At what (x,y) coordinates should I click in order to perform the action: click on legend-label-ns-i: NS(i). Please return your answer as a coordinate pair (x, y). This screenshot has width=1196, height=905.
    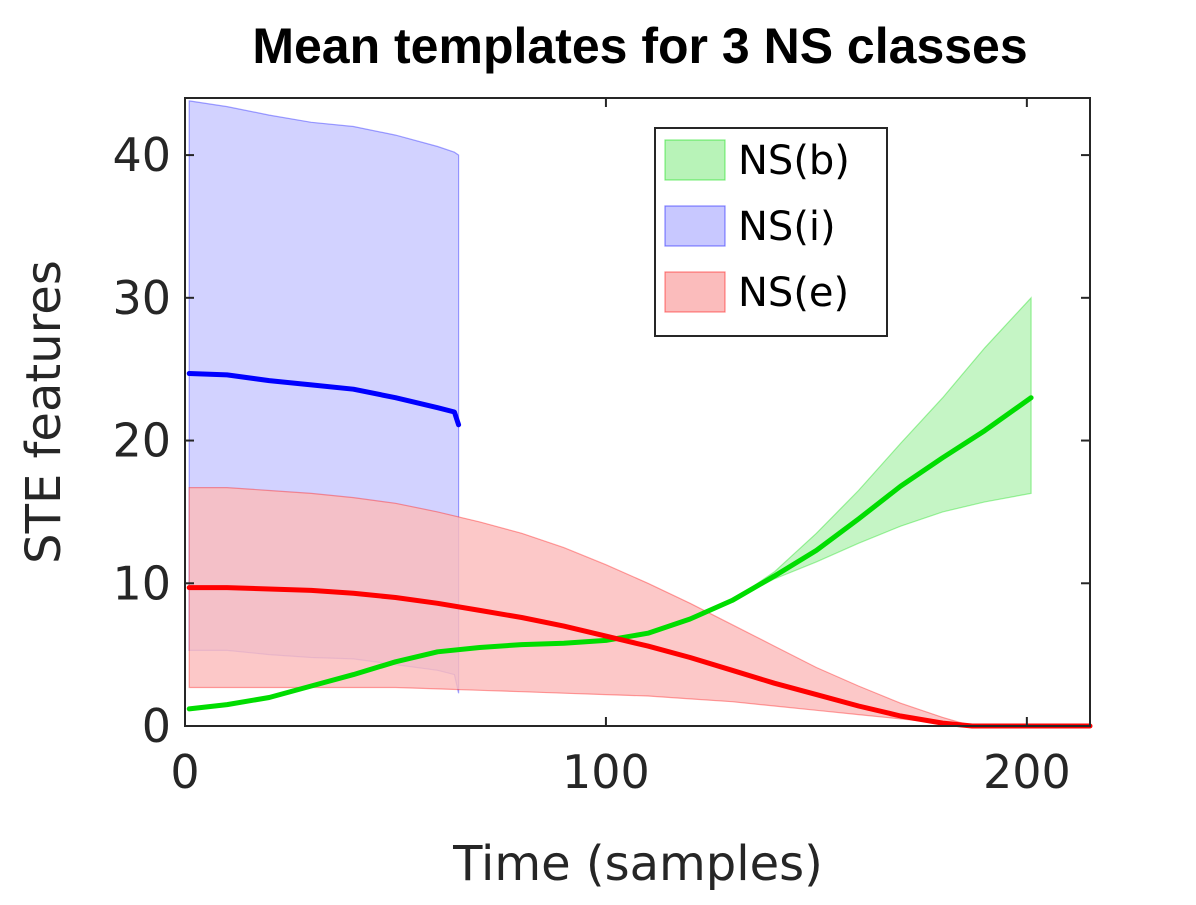
    Looking at the image, I should click on (787, 227).